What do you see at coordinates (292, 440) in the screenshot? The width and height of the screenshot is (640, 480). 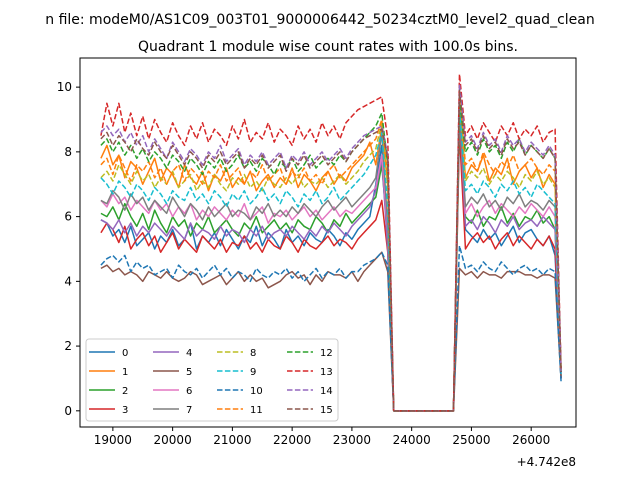 I see `x-tick-label: 22000` at bounding box center [292, 440].